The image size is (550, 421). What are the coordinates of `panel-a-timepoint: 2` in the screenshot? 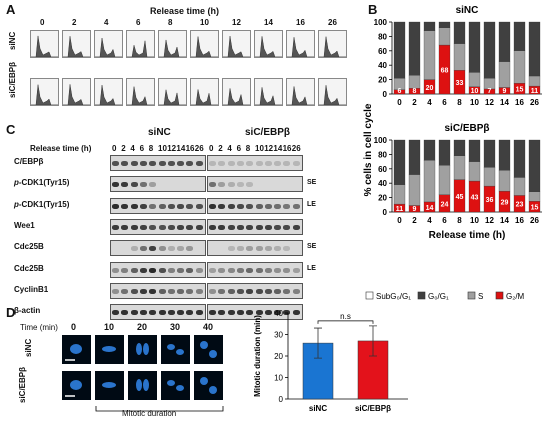 It's located at (74, 22).